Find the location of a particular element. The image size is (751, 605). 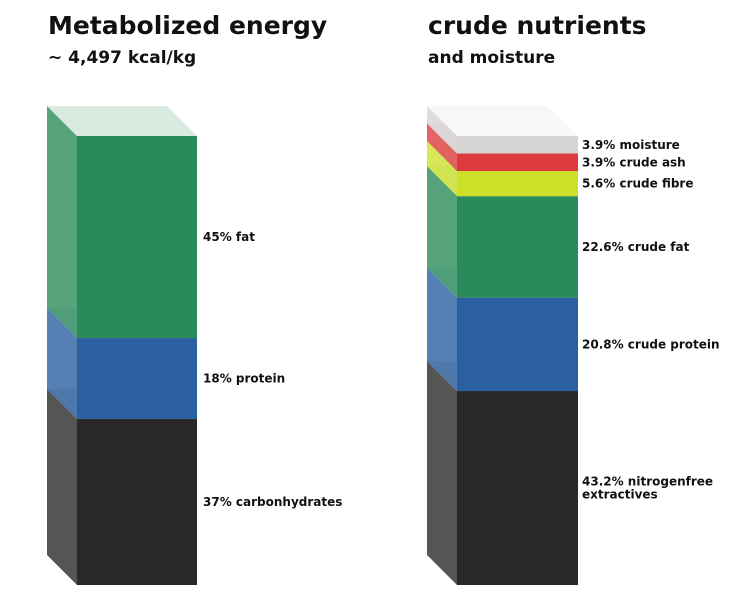

chart2-segment-ash-side is located at coordinates (442, 147).